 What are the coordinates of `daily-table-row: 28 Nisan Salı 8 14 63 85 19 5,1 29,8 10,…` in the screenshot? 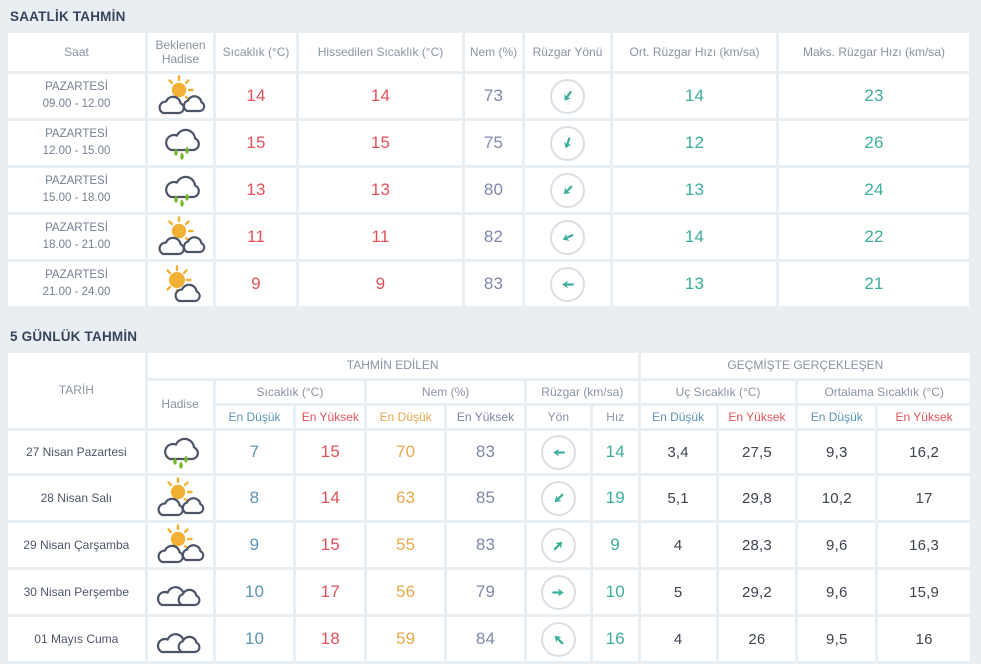 It's located at (489, 498).